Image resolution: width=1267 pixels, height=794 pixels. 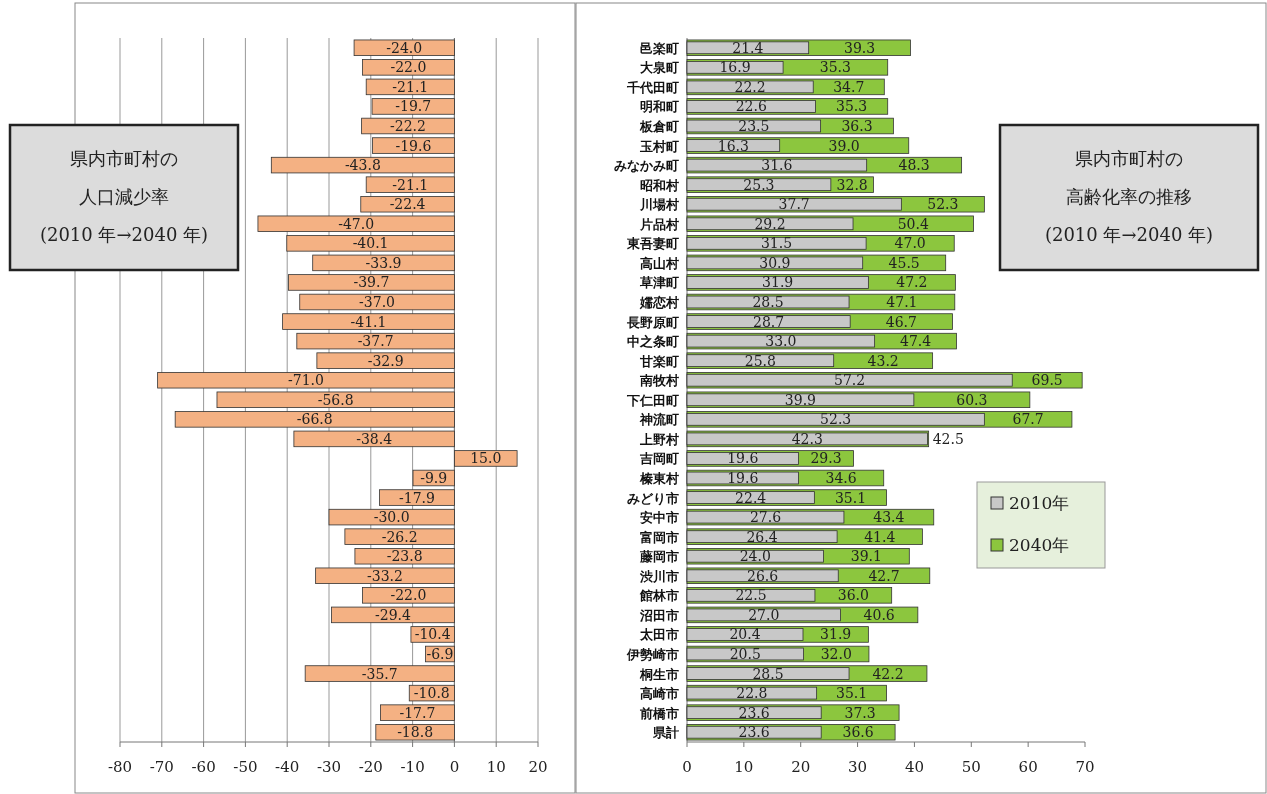 What do you see at coordinates (853, 595) in the screenshot?
I see `data-label: 36.0` at bounding box center [853, 595].